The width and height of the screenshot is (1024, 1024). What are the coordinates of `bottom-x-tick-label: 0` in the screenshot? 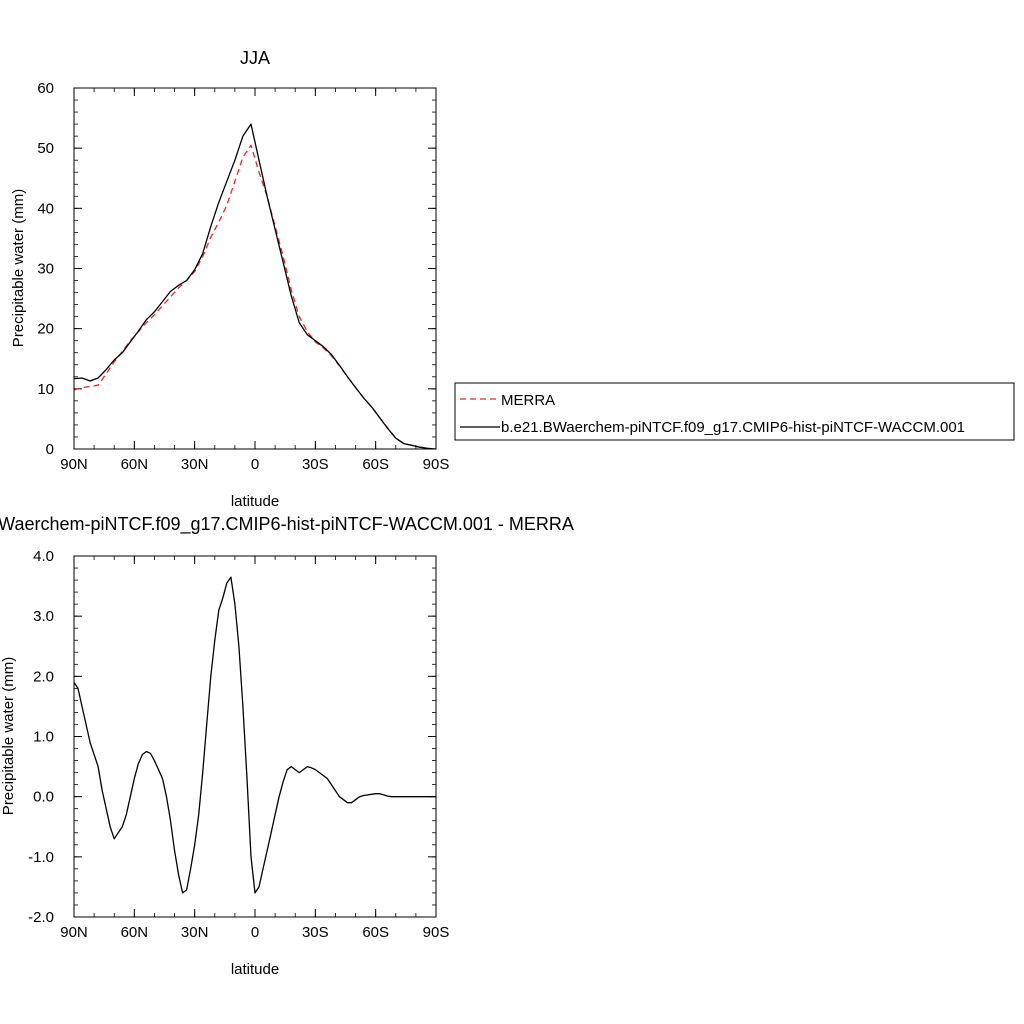 It's located at (255, 932).